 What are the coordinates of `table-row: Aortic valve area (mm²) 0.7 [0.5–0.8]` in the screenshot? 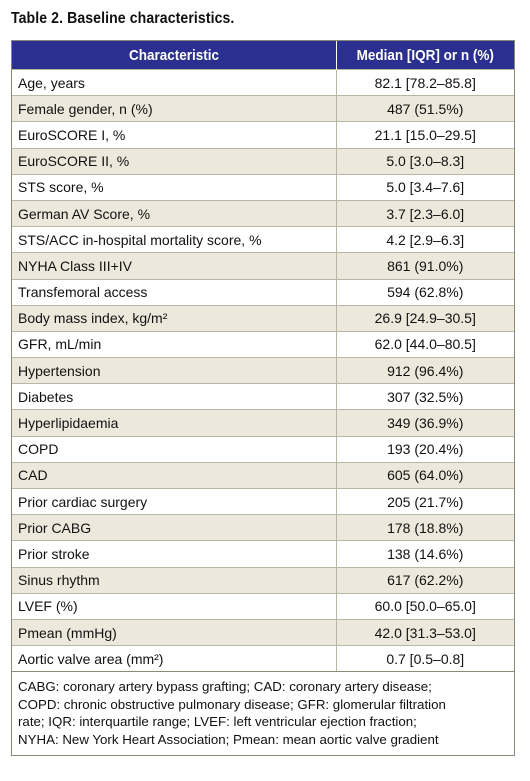 It's located at (263, 658).